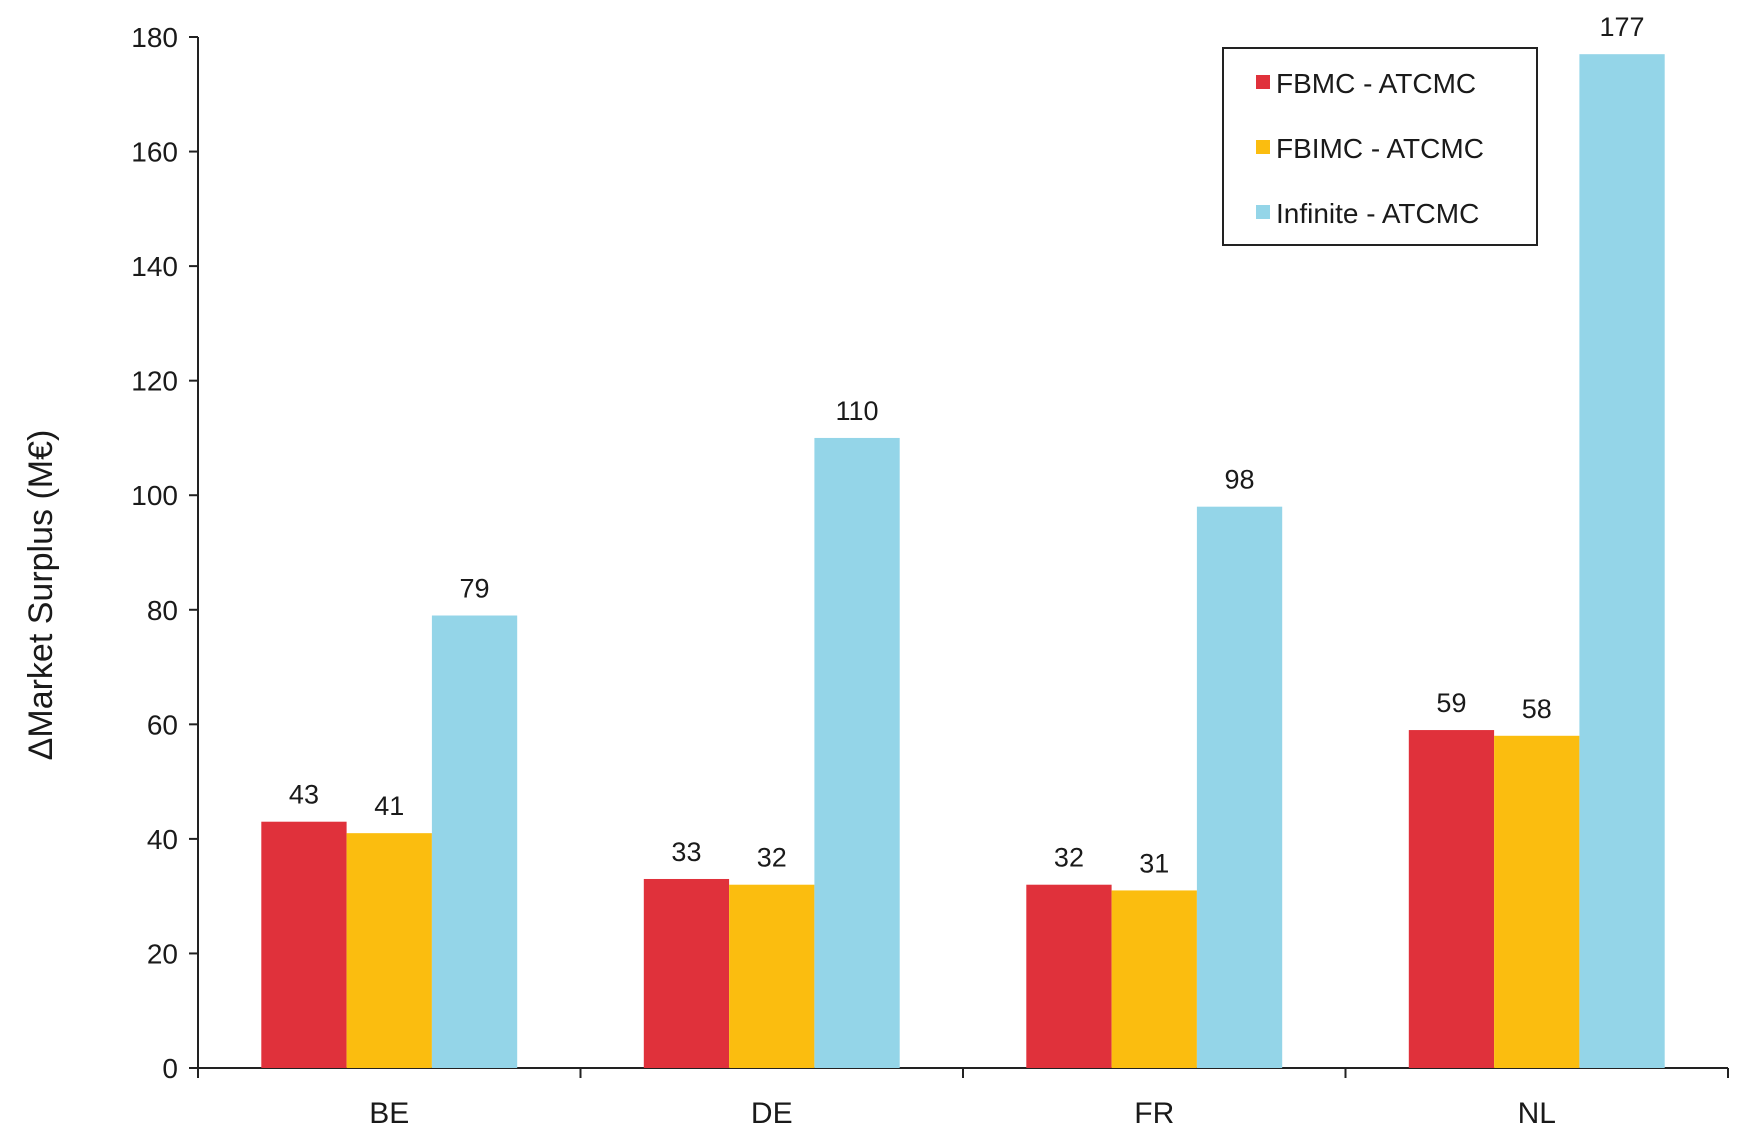 Image resolution: width=1744 pixels, height=1128 pixels. Describe the element at coordinates (475, 589) in the screenshot. I see `bar-value-label: 79` at that location.